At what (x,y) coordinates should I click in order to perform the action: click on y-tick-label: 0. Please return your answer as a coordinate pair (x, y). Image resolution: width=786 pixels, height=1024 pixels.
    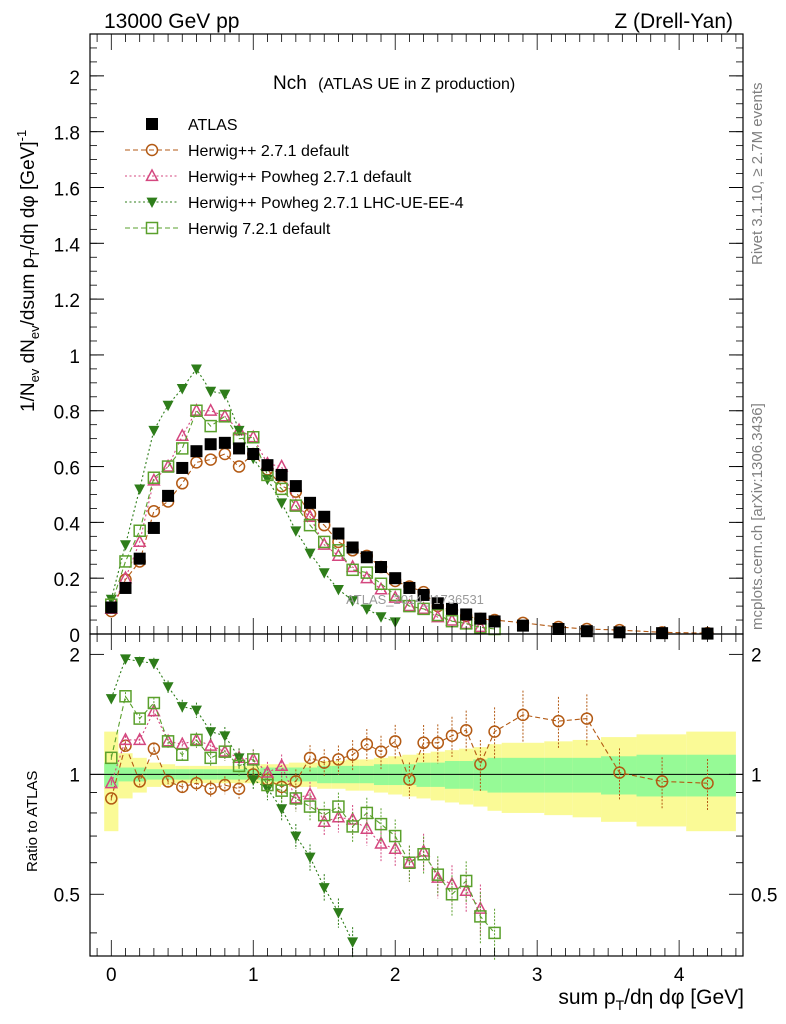
    Looking at the image, I should click on (74, 636).